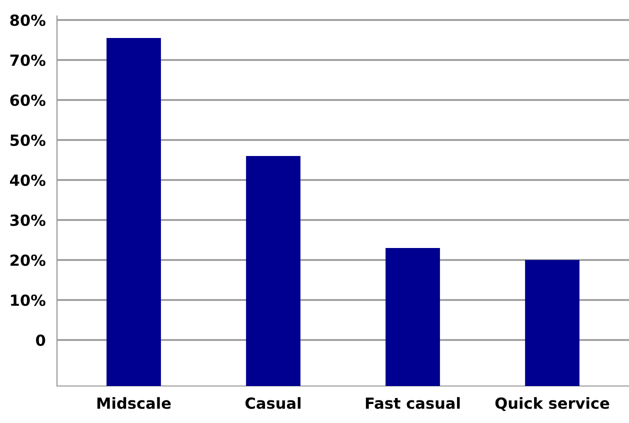 The height and width of the screenshot is (423, 629). What do you see at coordinates (28, 140) in the screenshot?
I see `y-tick-label: 50%` at bounding box center [28, 140].